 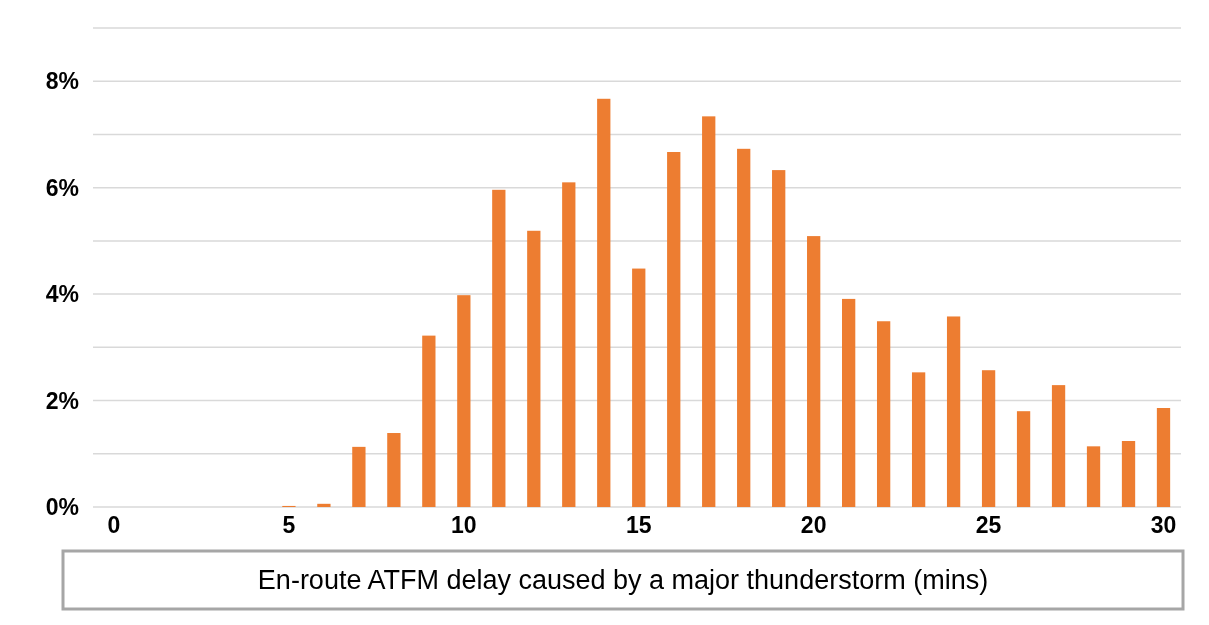 I want to click on x-tick-label: 30, so click(x=1163, y=525).